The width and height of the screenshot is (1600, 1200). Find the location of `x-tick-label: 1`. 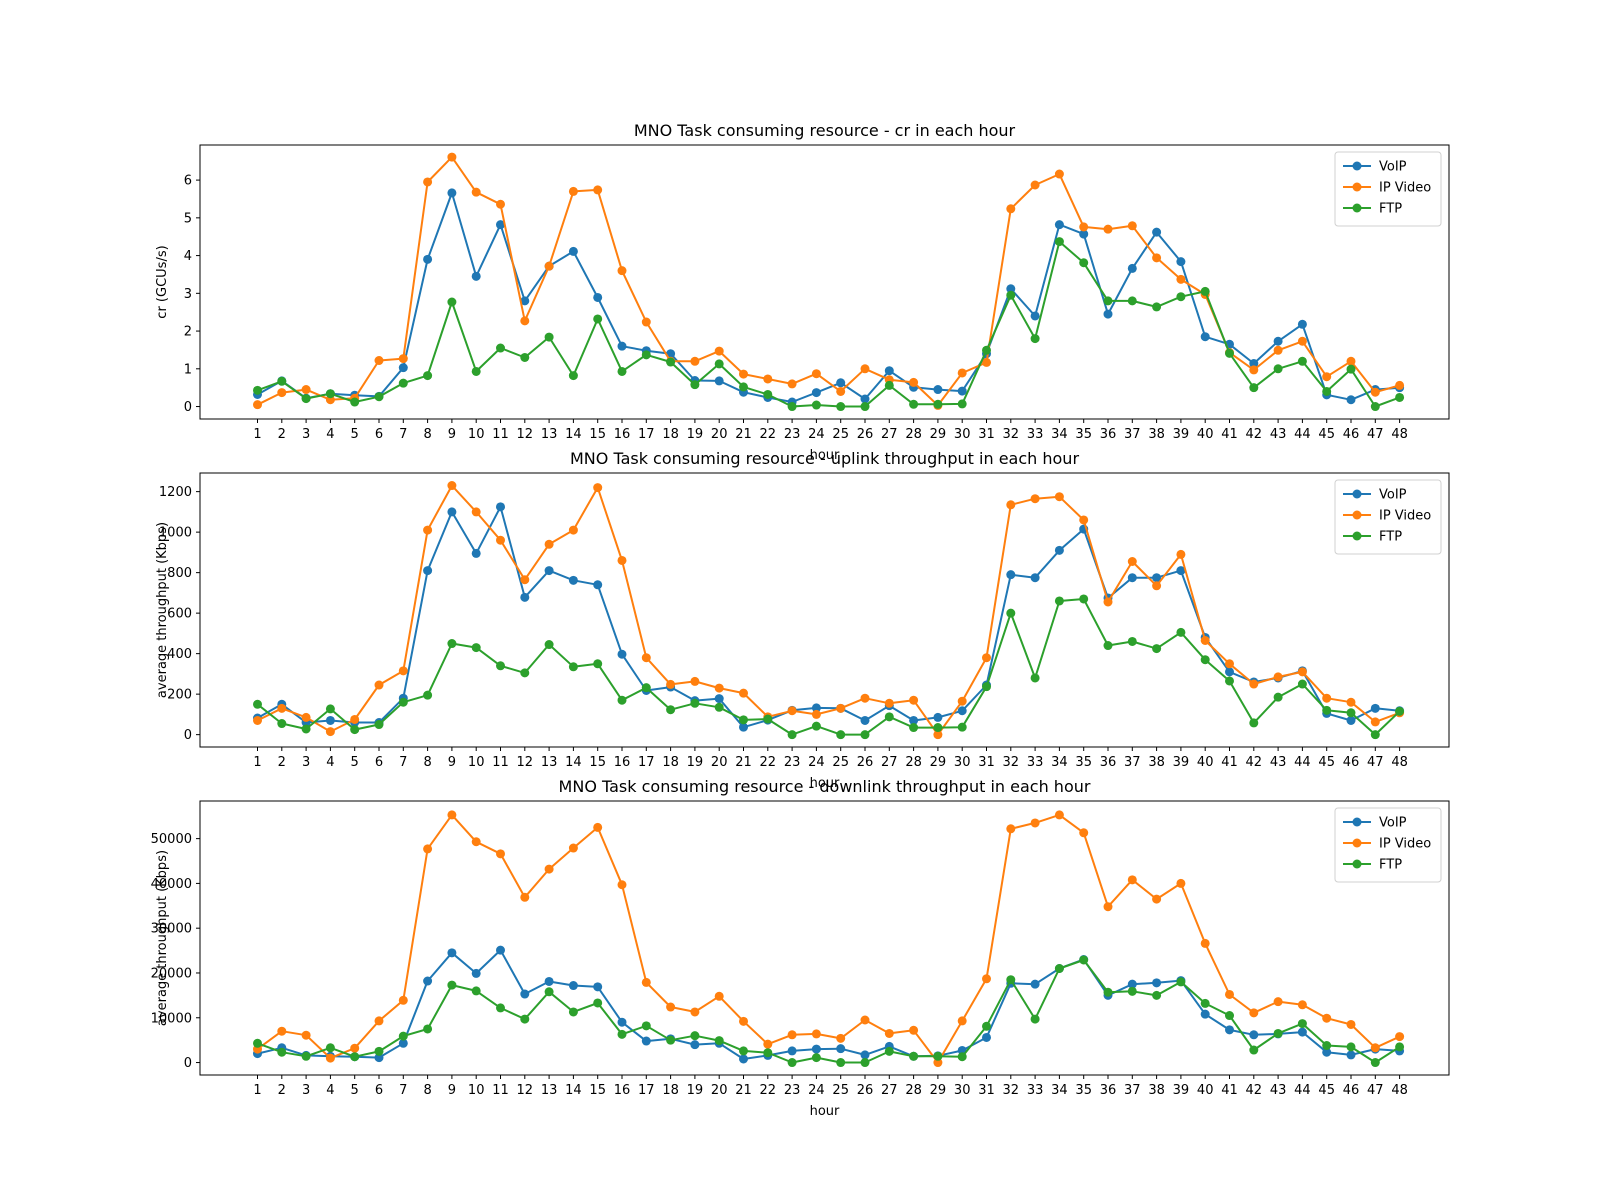

x-tick-label: 1 is located at coordinates (257, 434).